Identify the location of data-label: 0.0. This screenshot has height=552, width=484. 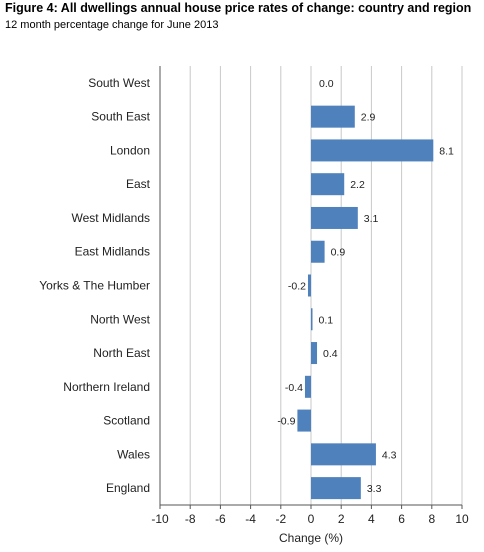
(326, 84).